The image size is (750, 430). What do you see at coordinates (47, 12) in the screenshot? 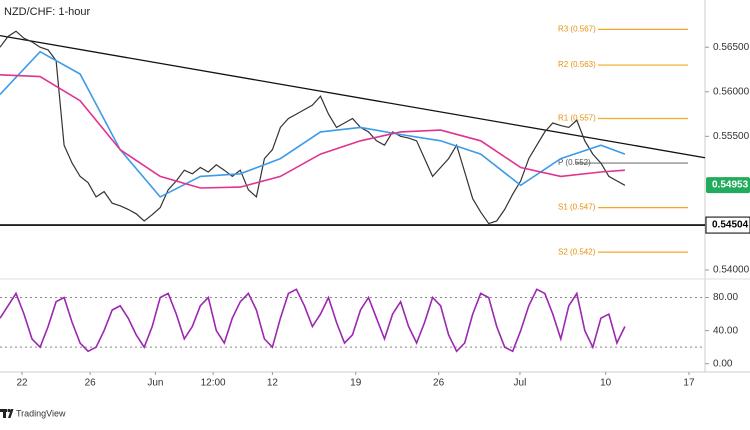
I see `chart-title: NZD/CHF: 1-hour` at bounding box center [47, 12].